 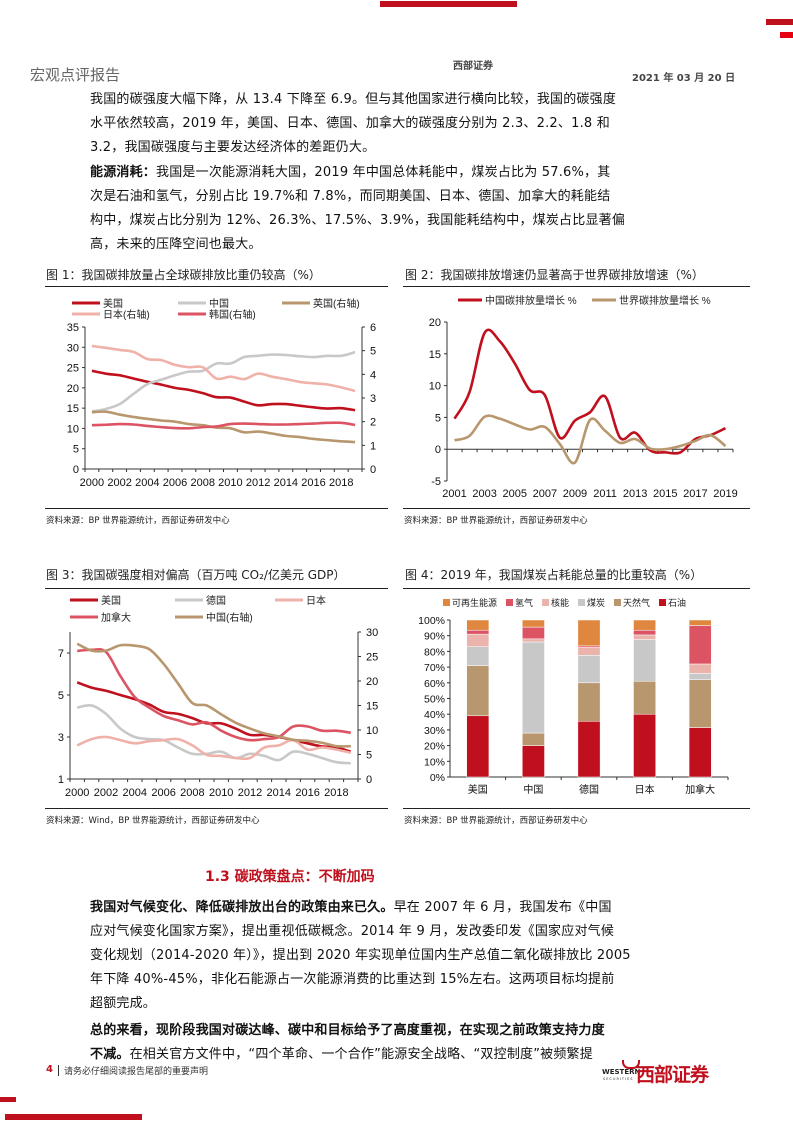 What do you see at coordinates (665, 300) in the screenshot?
I see `chart2-legend-label: 世界碳排放量增长 %` at bounding box center [665, 300].